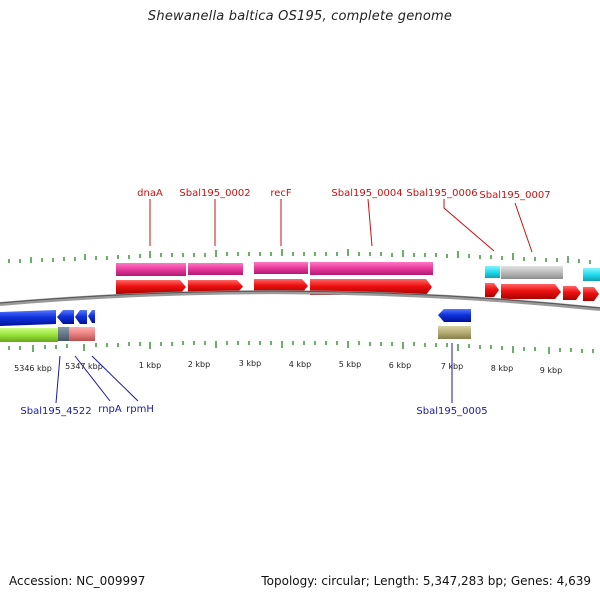 The image size is (600, 600). What do you see at coordinates (300, 364) in the screenshot?
I see `tick-label-4kbp: 4 kbp` at bounding box center [300, 364].